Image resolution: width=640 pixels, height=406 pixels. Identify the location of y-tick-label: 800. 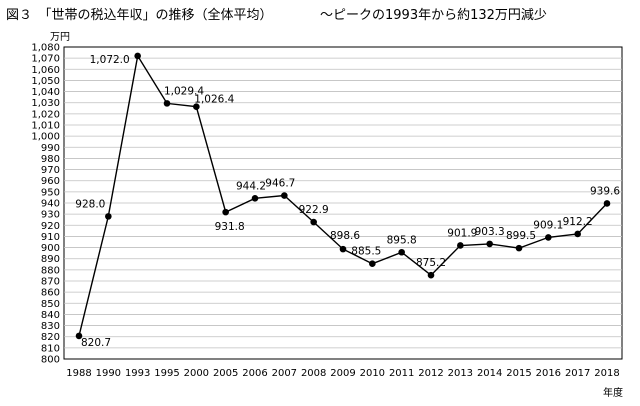
(50, 360).